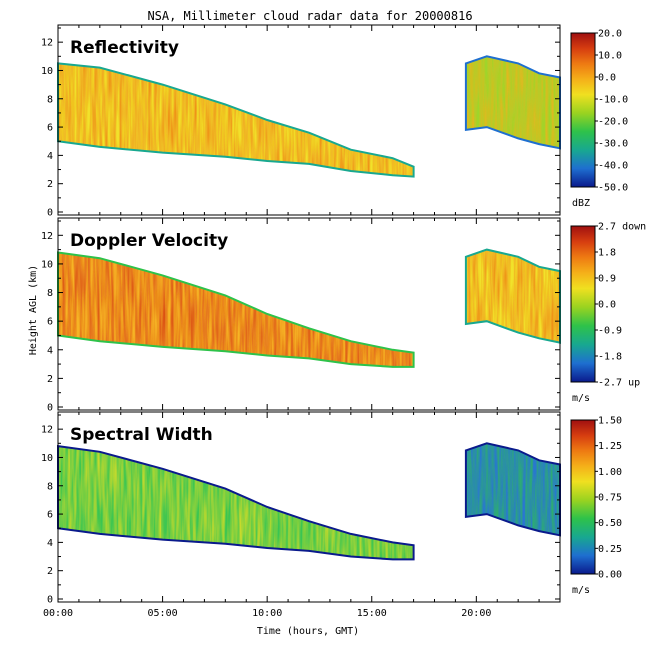 Image resolution: width=650 pixels, height=654 pixels. Describe the element at coordinates (607, 253) in the screenshot. I see `colorbar-label: 1.8` at that location.